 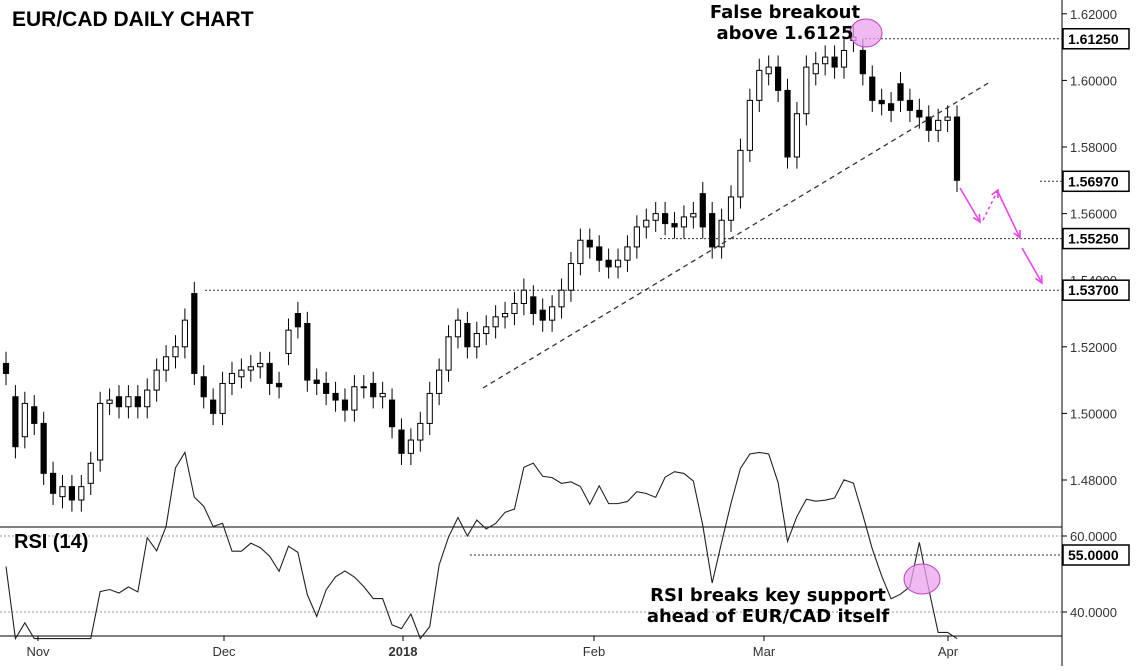 What do you see at coordinates (1093, 239) in the screenshot?
I see `key-level-label: 1.55250` at bounding box center [1093, 239].